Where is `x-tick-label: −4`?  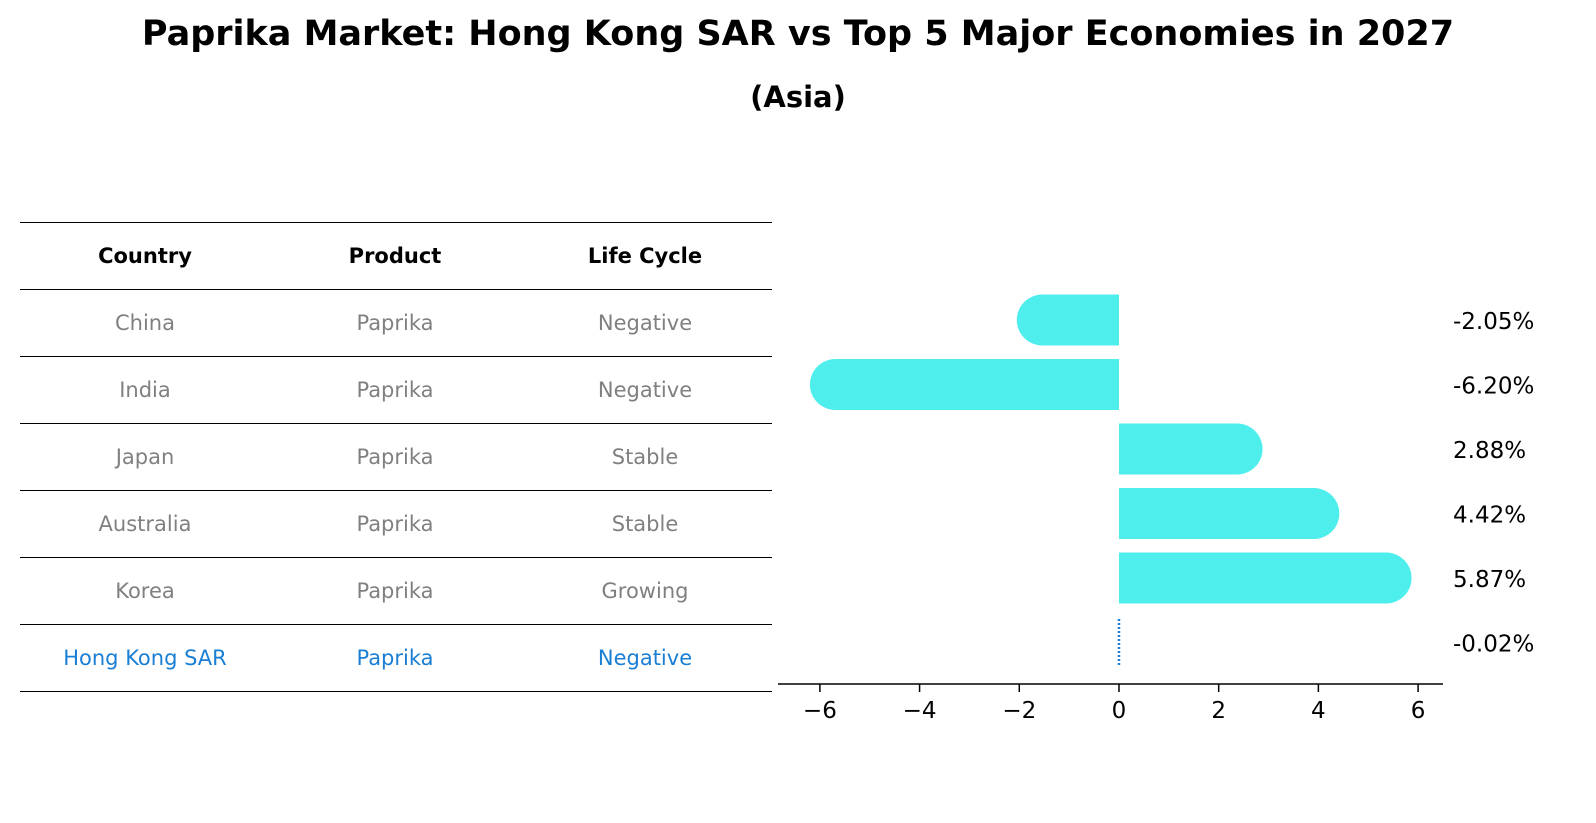
x-tick-label: −4 is located at coordinates (920, 711).